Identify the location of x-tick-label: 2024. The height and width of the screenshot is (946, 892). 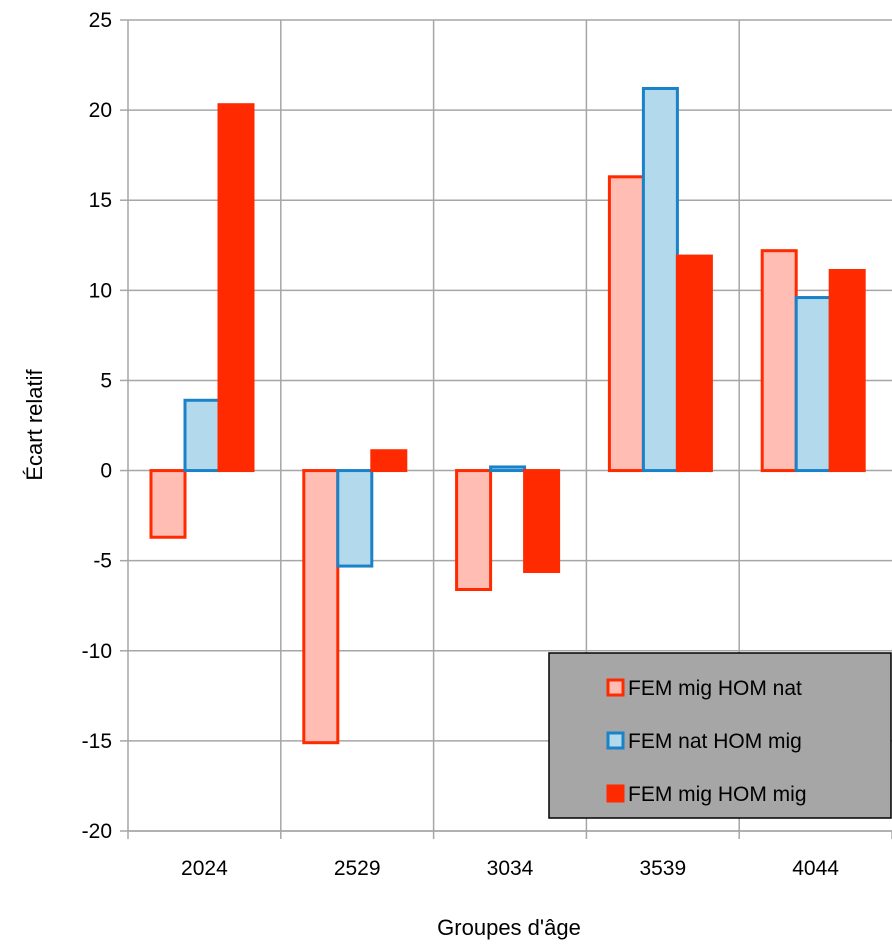
(204, 868).